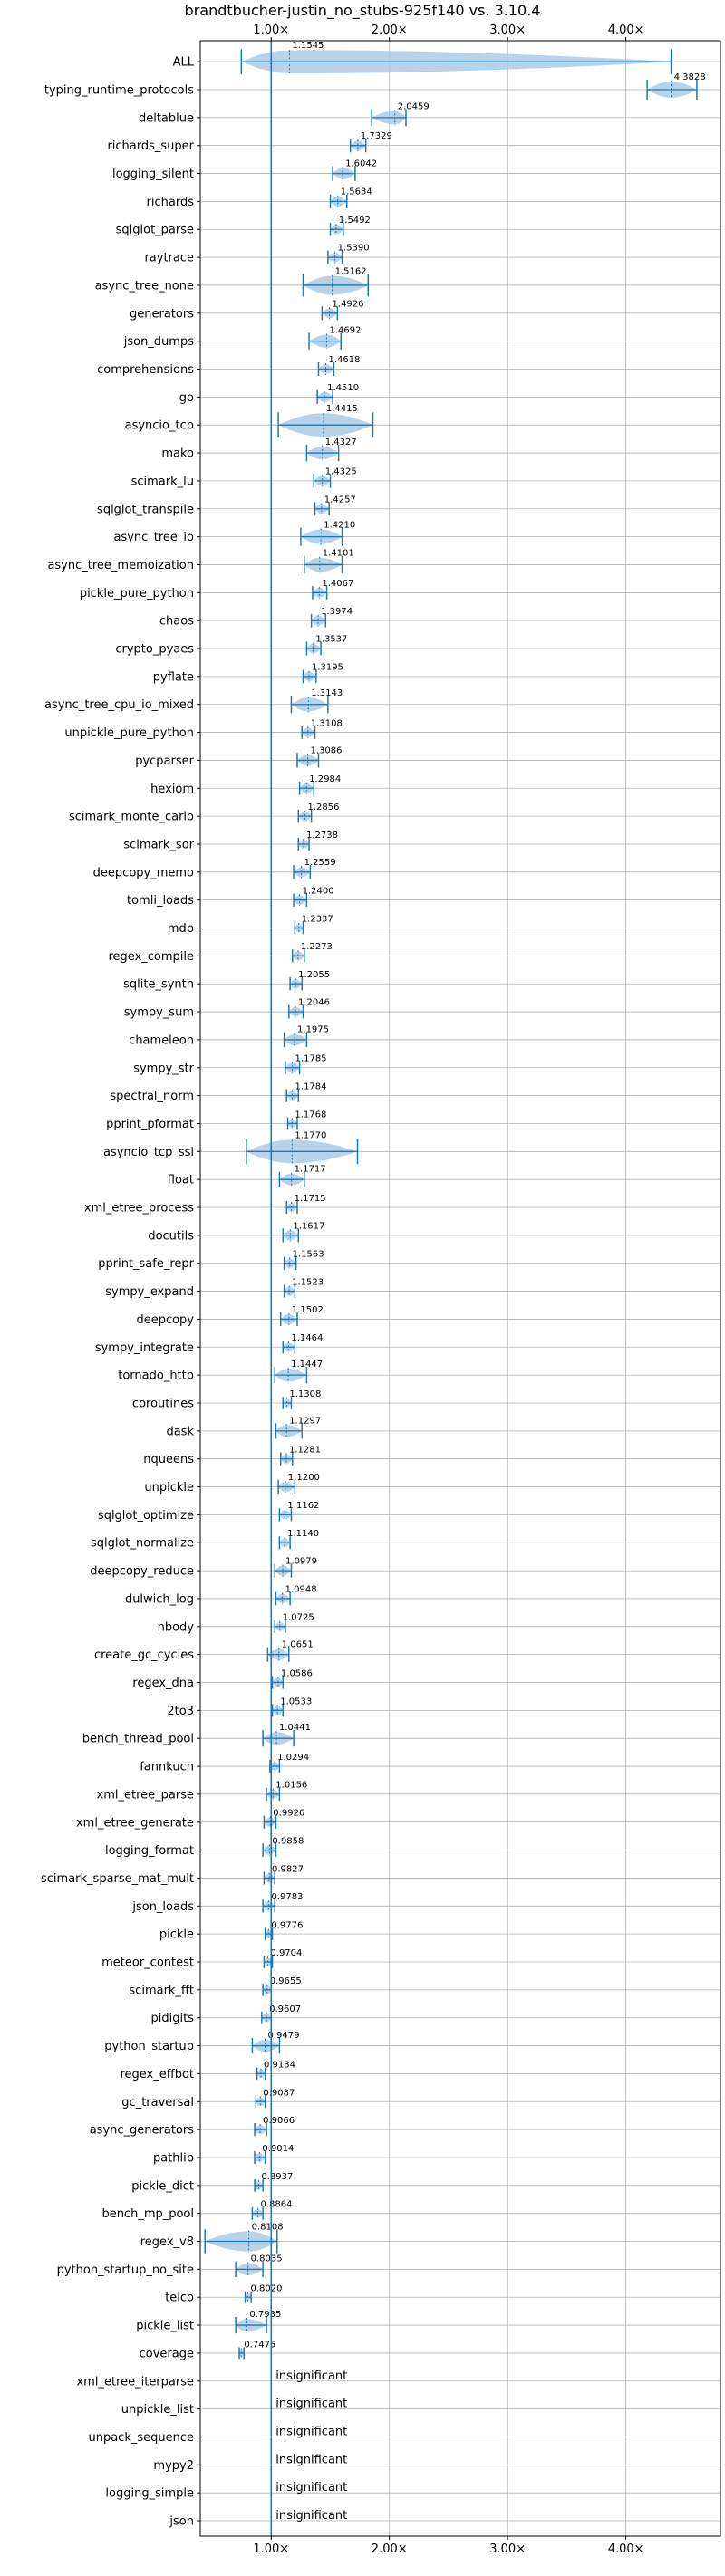  Describe the element at coordinates (181, 929) in the screenshot. I see `y-tick-label: mdp` at that location.